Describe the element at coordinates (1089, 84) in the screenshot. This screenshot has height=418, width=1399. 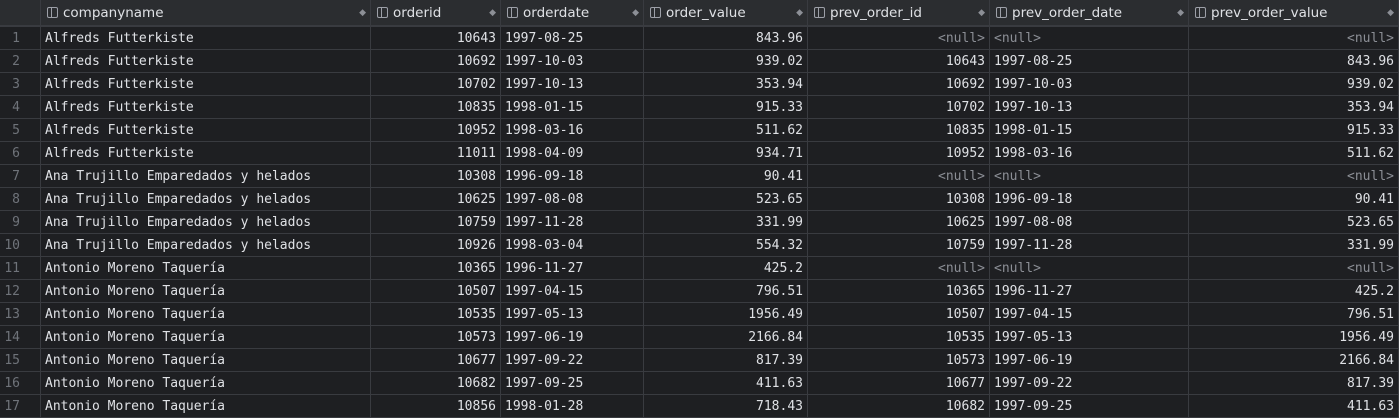
I see `cell-prev-order-date: 1997-10-03` at that location.